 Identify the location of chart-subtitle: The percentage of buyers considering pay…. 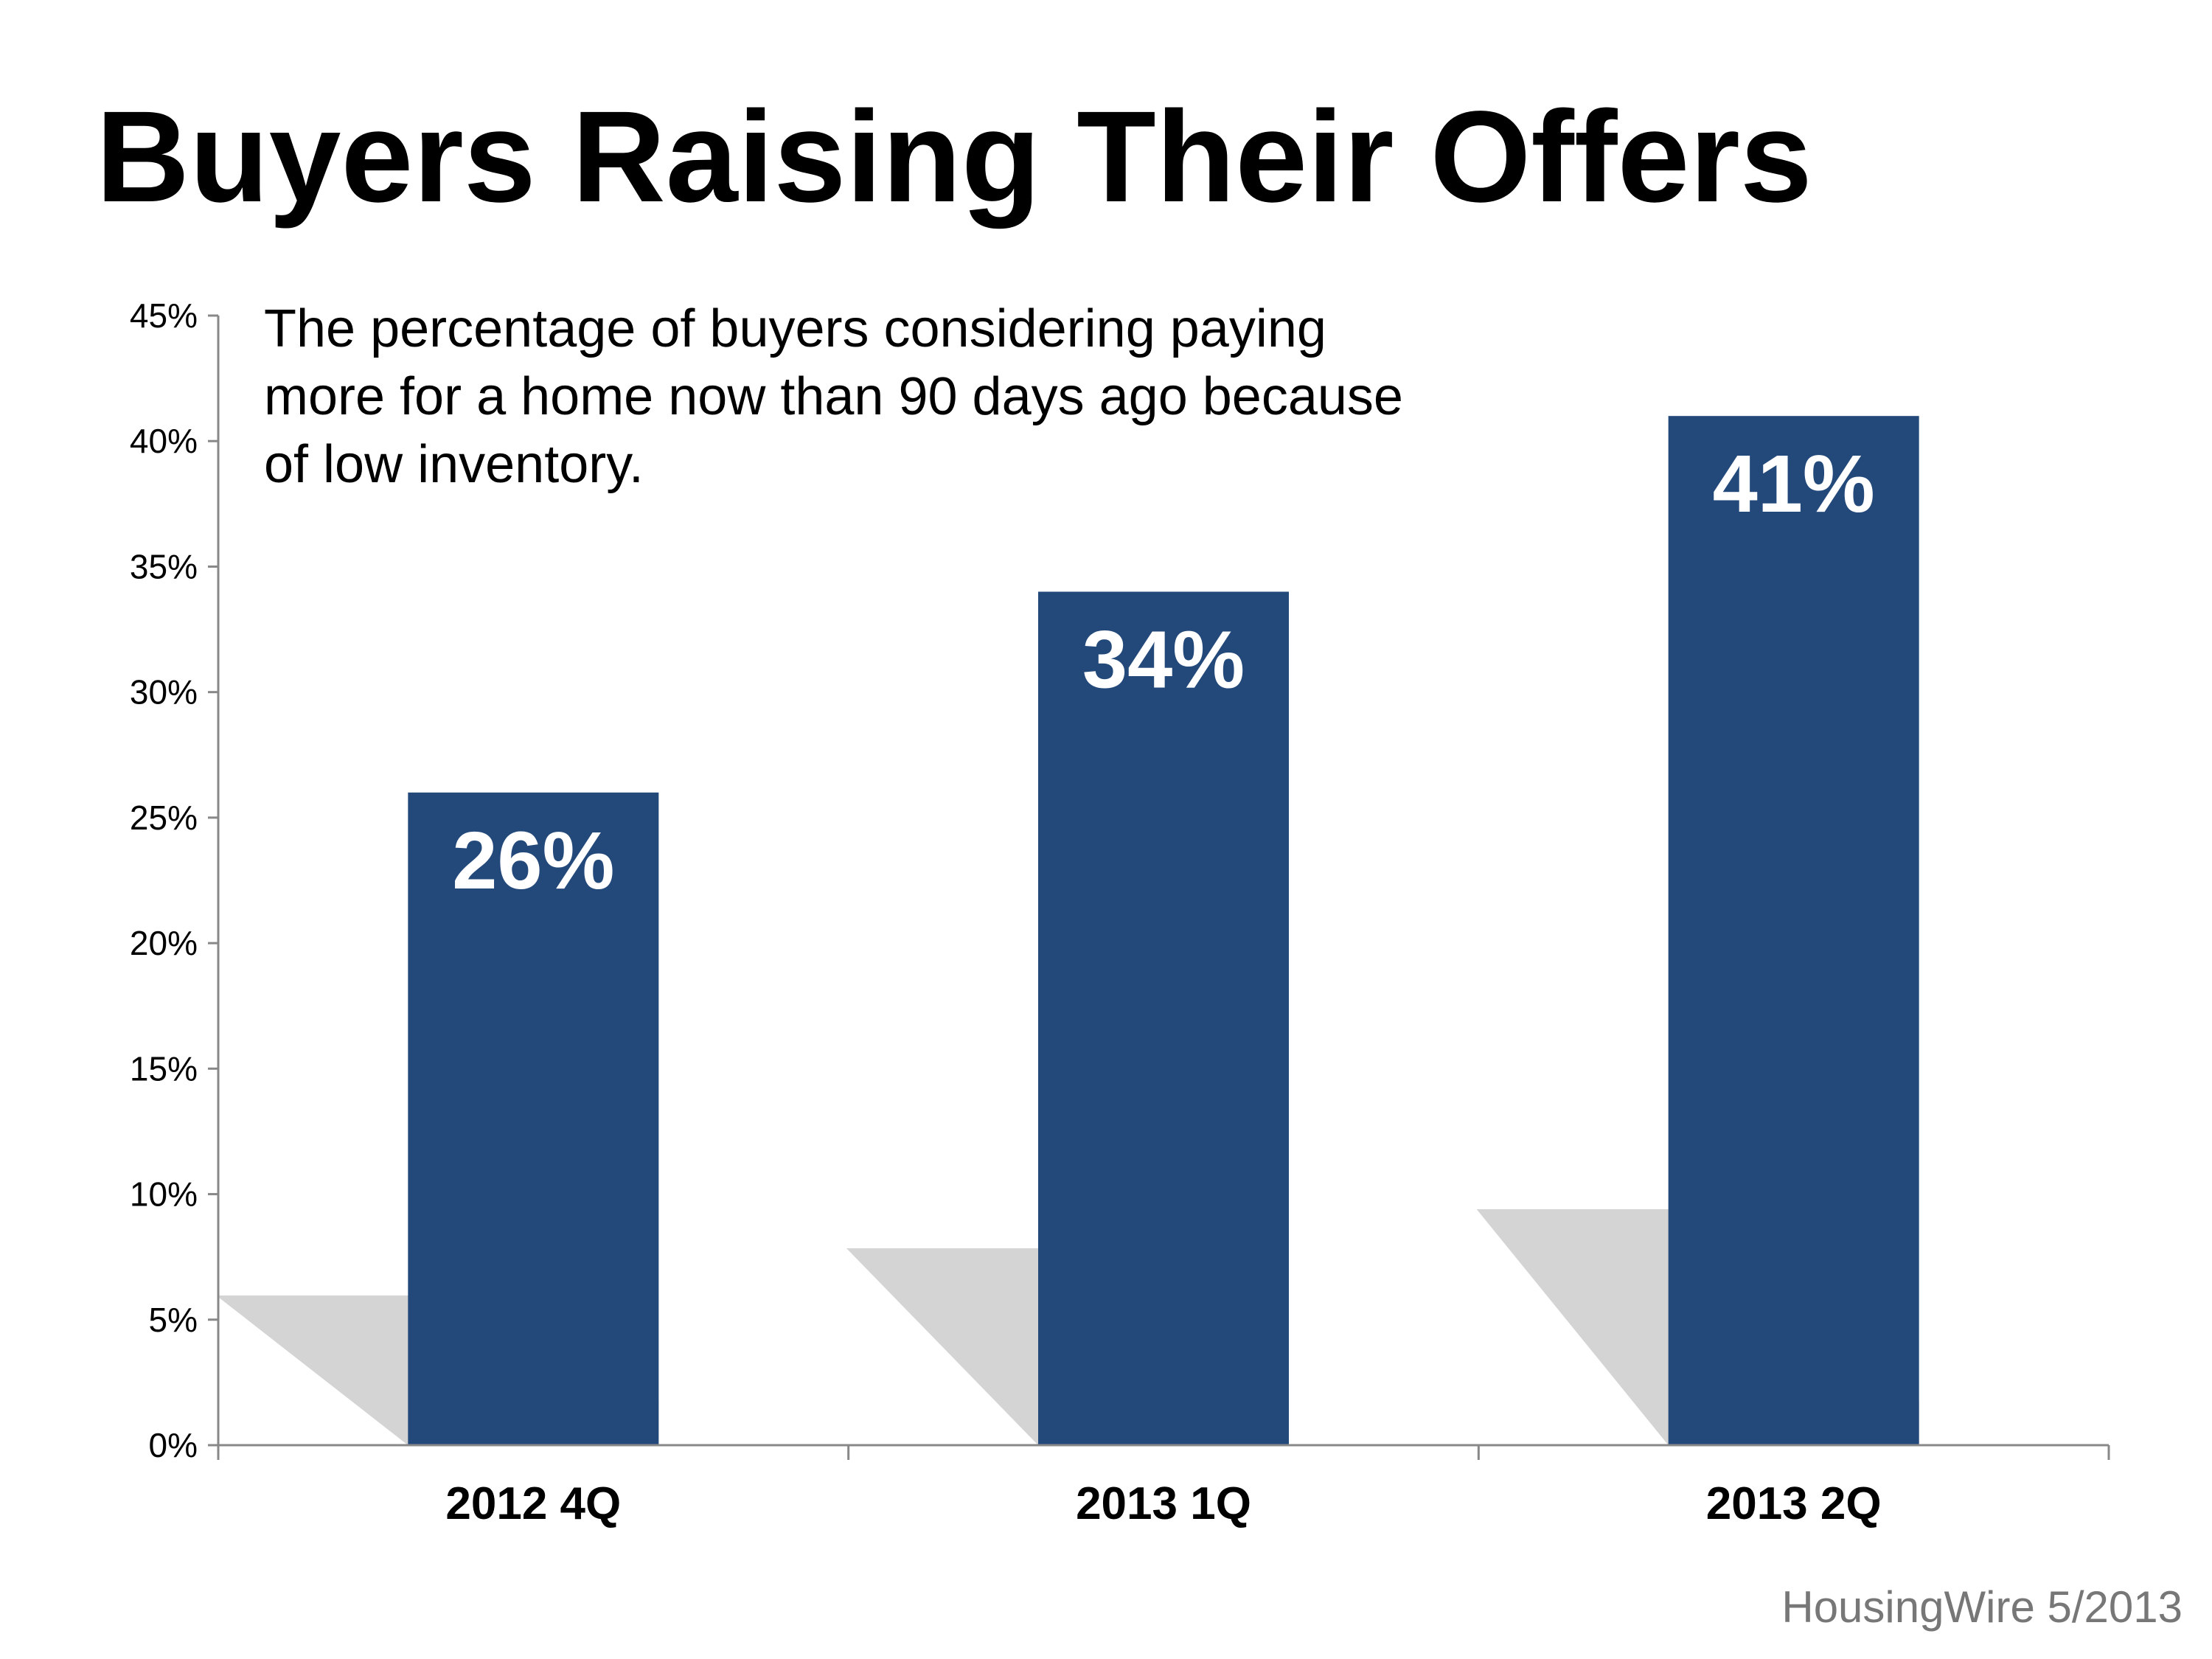
(833, 396).